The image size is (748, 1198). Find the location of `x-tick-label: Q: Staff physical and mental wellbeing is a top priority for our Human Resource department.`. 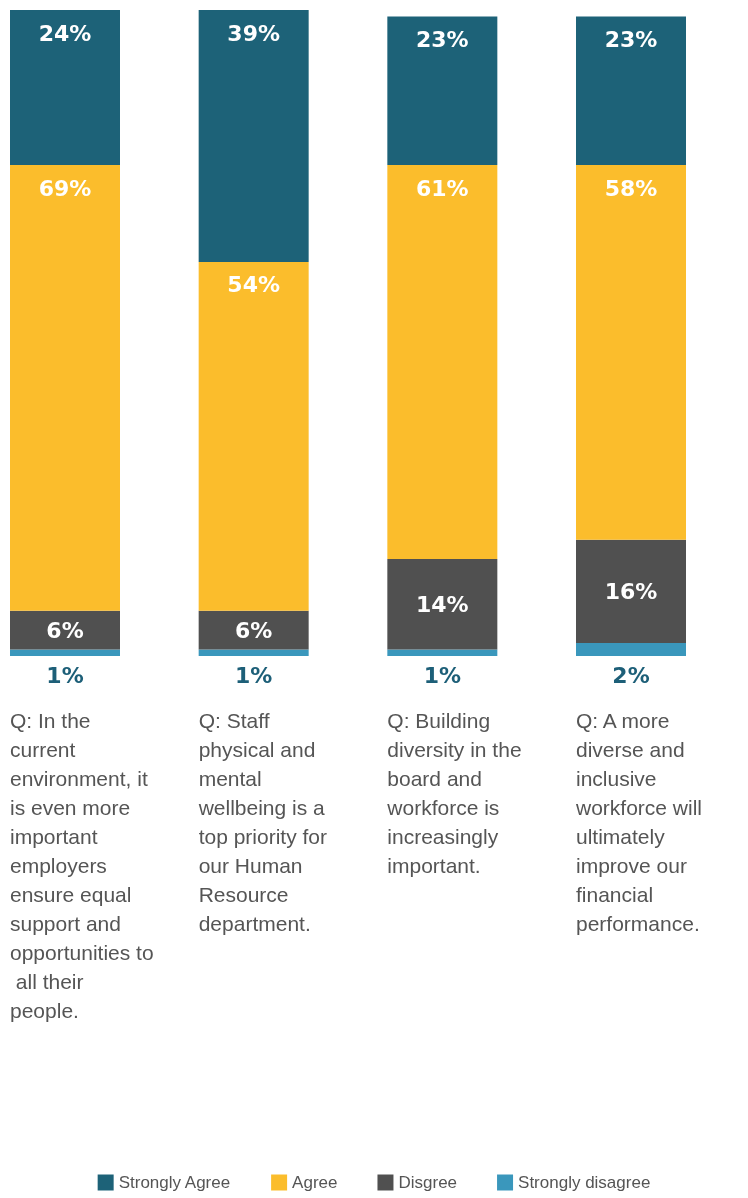

x-tick-label: Q: Staff physical and mental wellbeing is a top priority for our Human Resource department. is located at coordinates (265, 822).